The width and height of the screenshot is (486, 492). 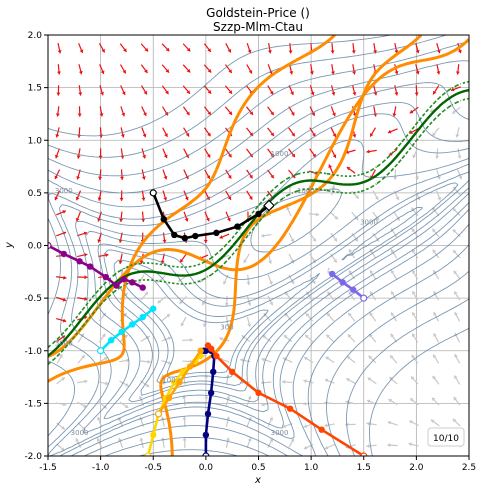 I want to click on contour-label: 1000, so click(x=280, y=154).